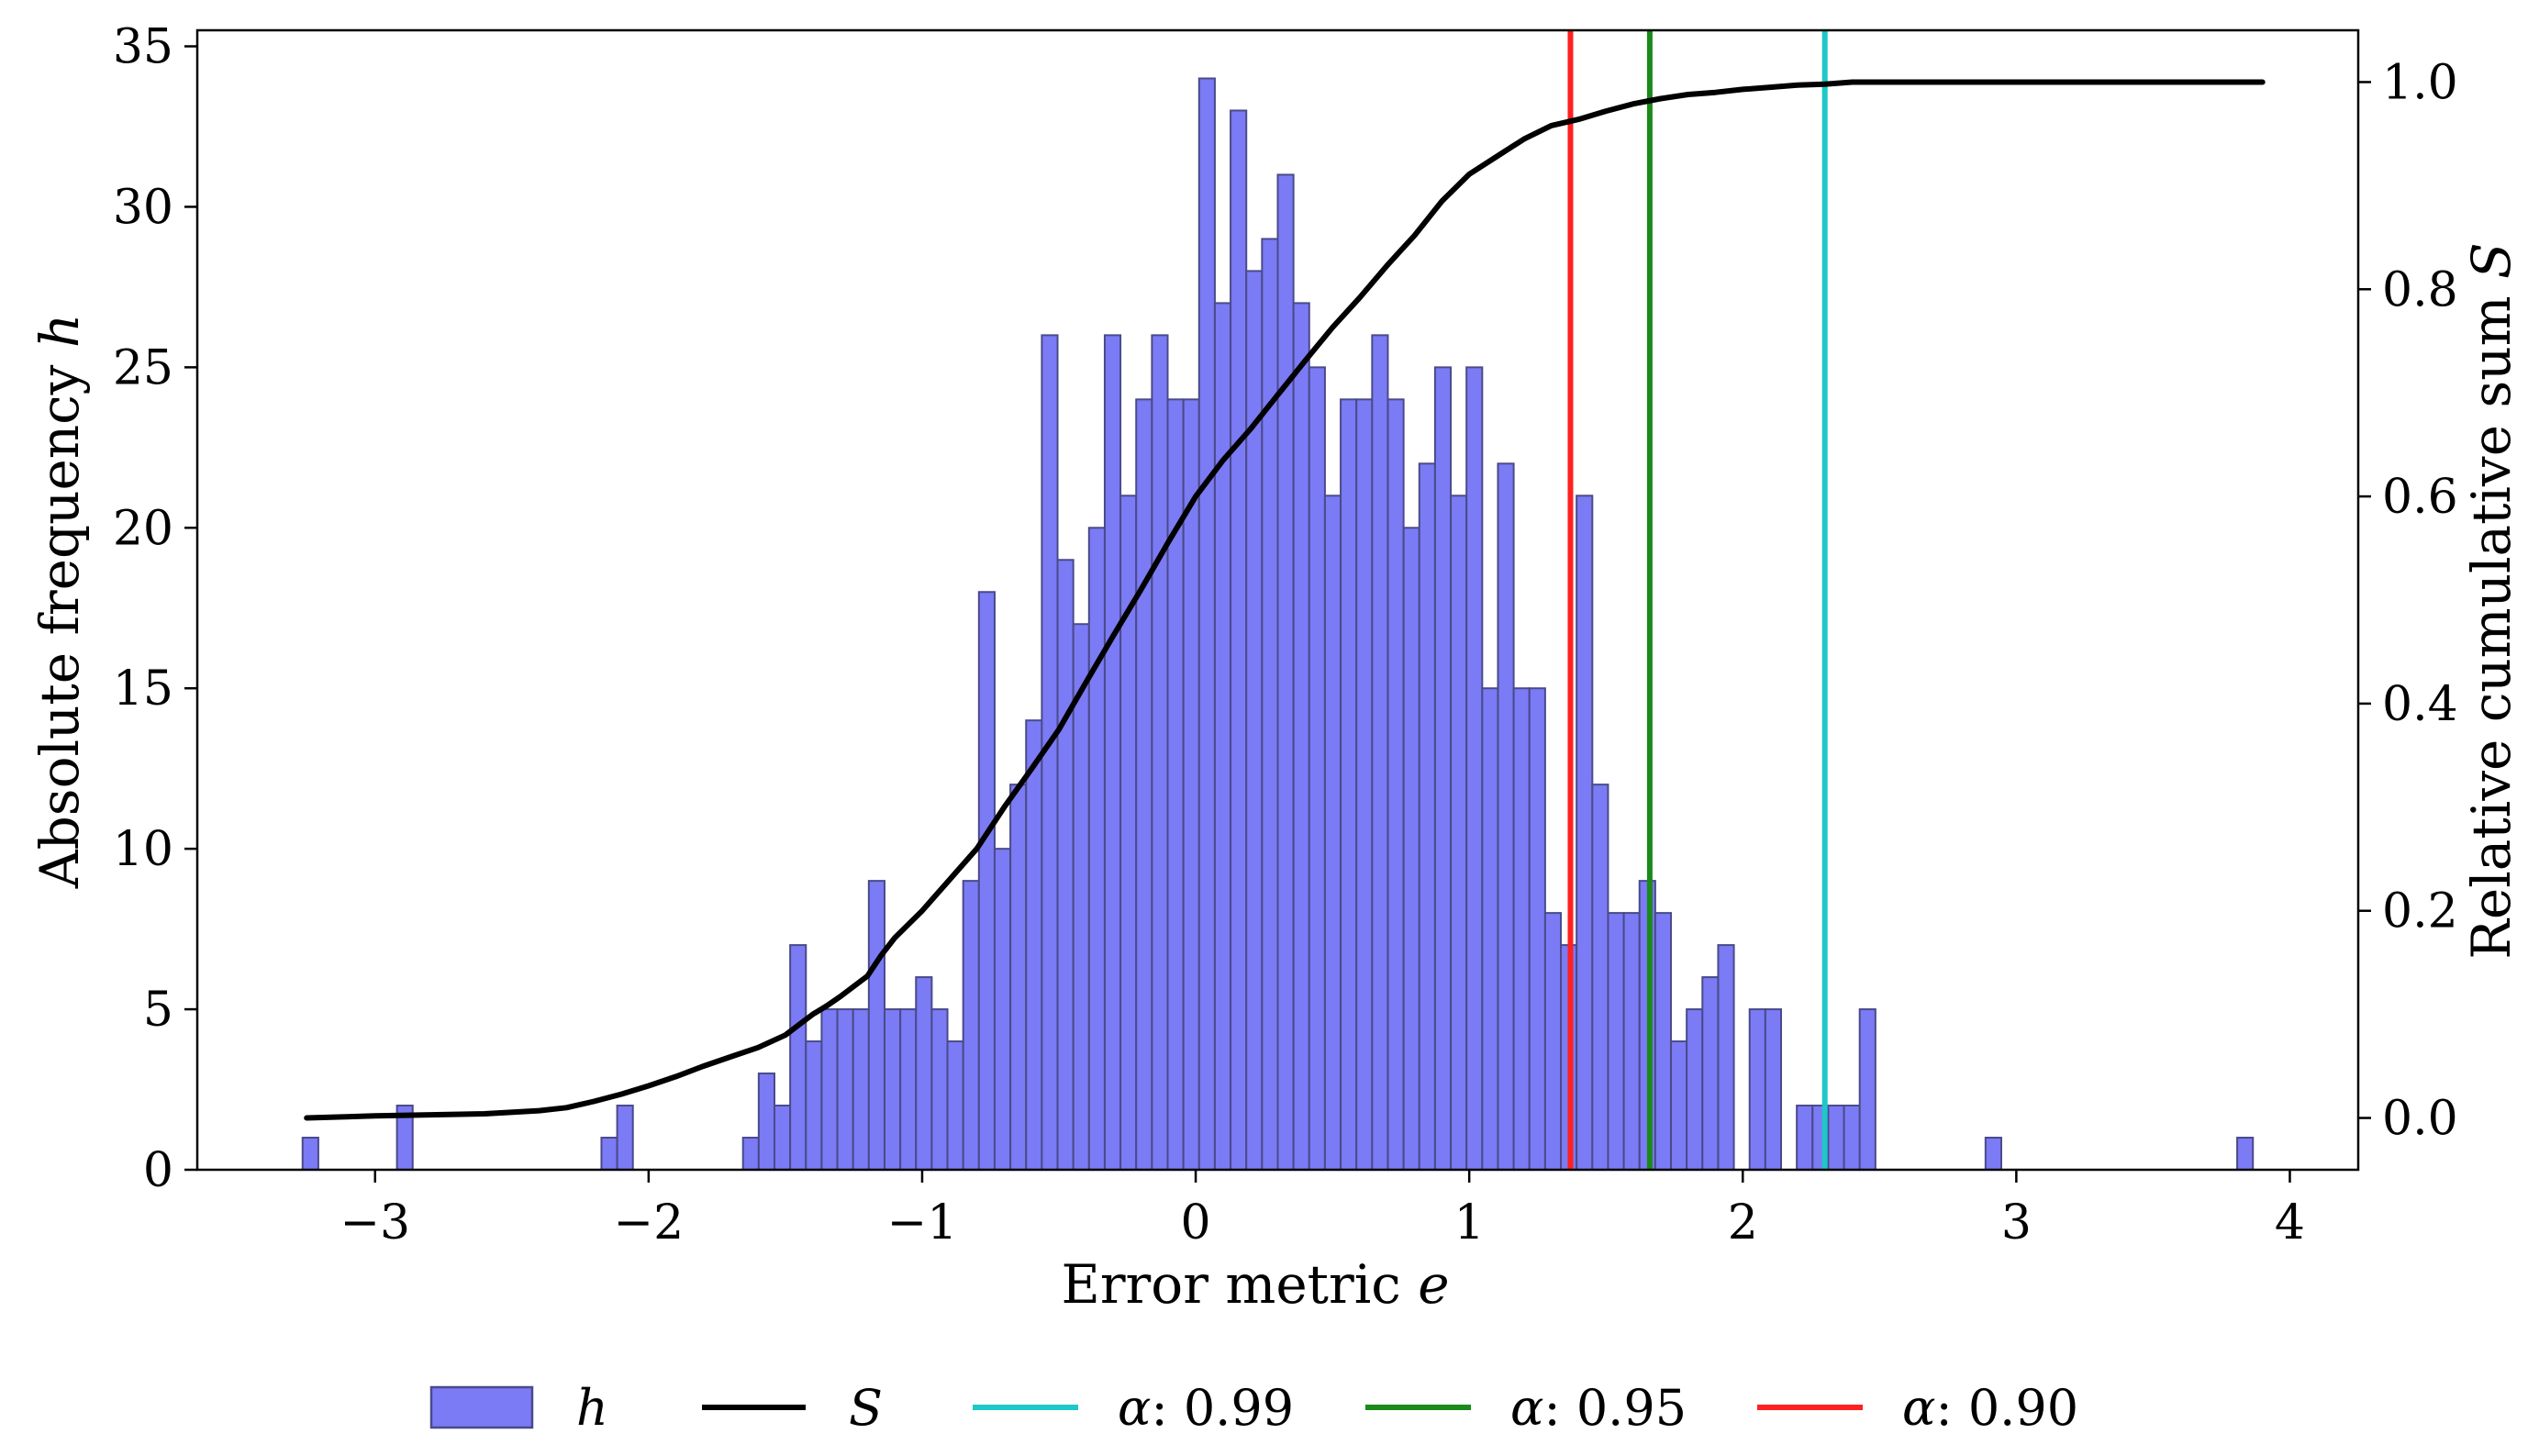 This screenshot has height=1456, width=2539. What do you see at coordinates (143, 367) in the screenshot?
I see `left-y-tick-label: 25` at bounding box center [143, 367].